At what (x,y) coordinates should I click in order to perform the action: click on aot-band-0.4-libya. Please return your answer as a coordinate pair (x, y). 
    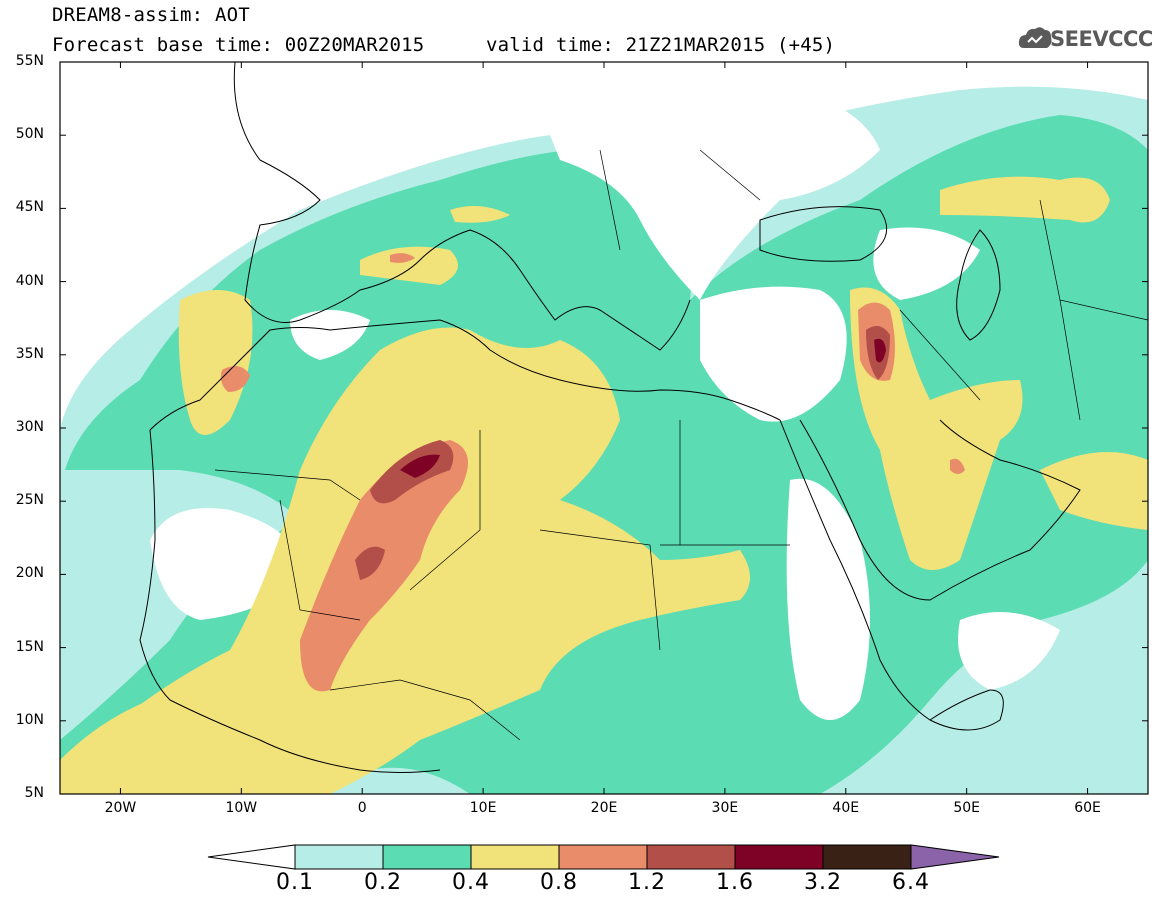
    Looking at the image, I should click on (560, 398).